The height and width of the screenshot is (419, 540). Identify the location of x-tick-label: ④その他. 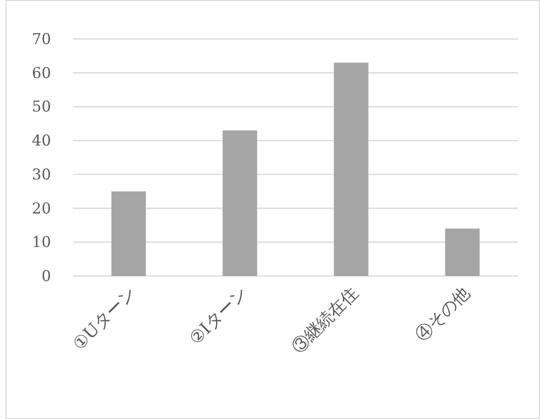
(443, 314).